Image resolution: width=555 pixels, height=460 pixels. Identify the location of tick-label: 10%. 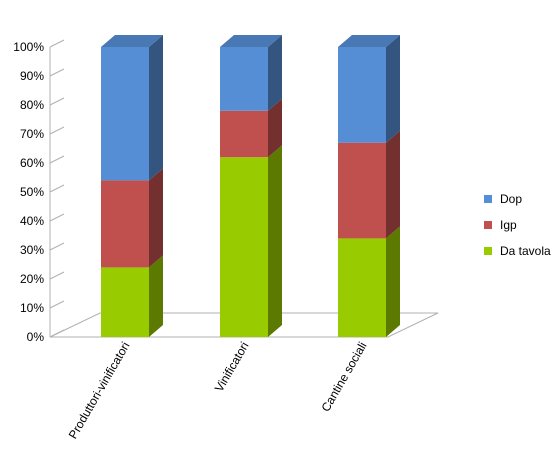
(32, 308).